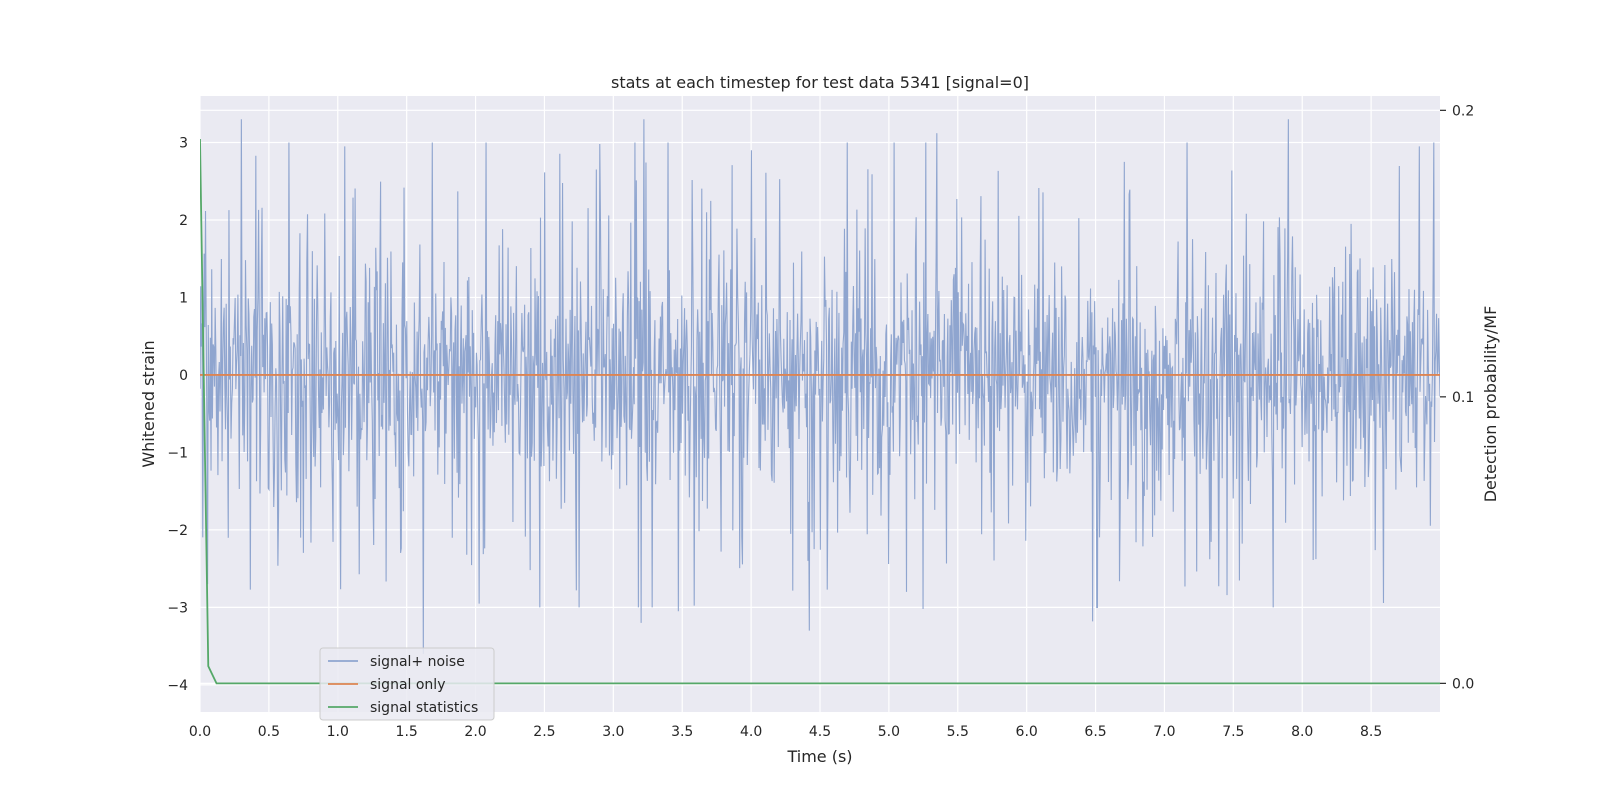  Describe the element at coordinates (183, 376) in the screenshot. I see `y-tick-label: 0` at that location.